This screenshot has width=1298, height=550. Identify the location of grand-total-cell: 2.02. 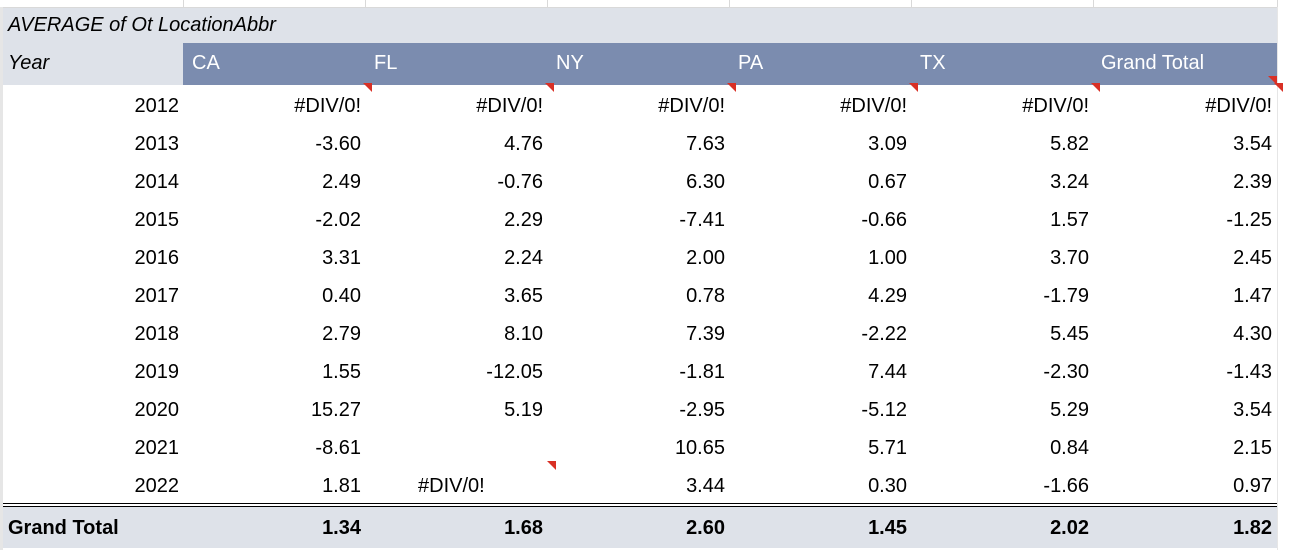
(1069, 528).